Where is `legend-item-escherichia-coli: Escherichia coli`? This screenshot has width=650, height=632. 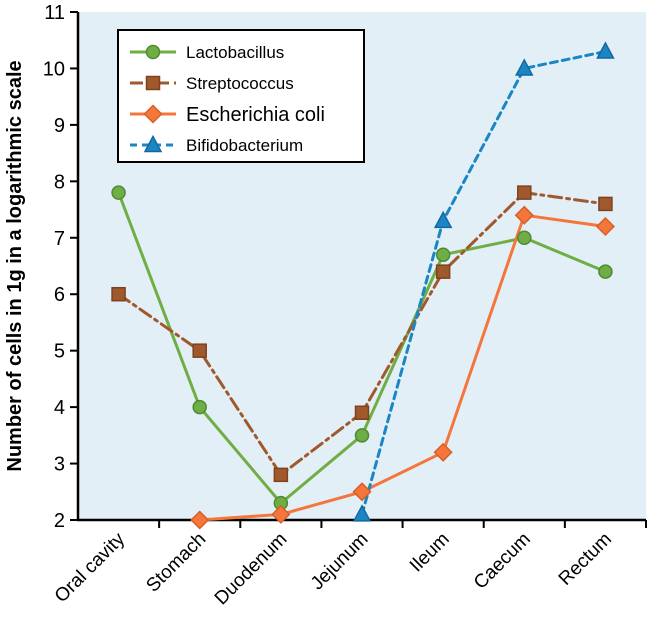 legend-item-escherichia-coli: Escherichia coli is located at coordinates (227, 115).